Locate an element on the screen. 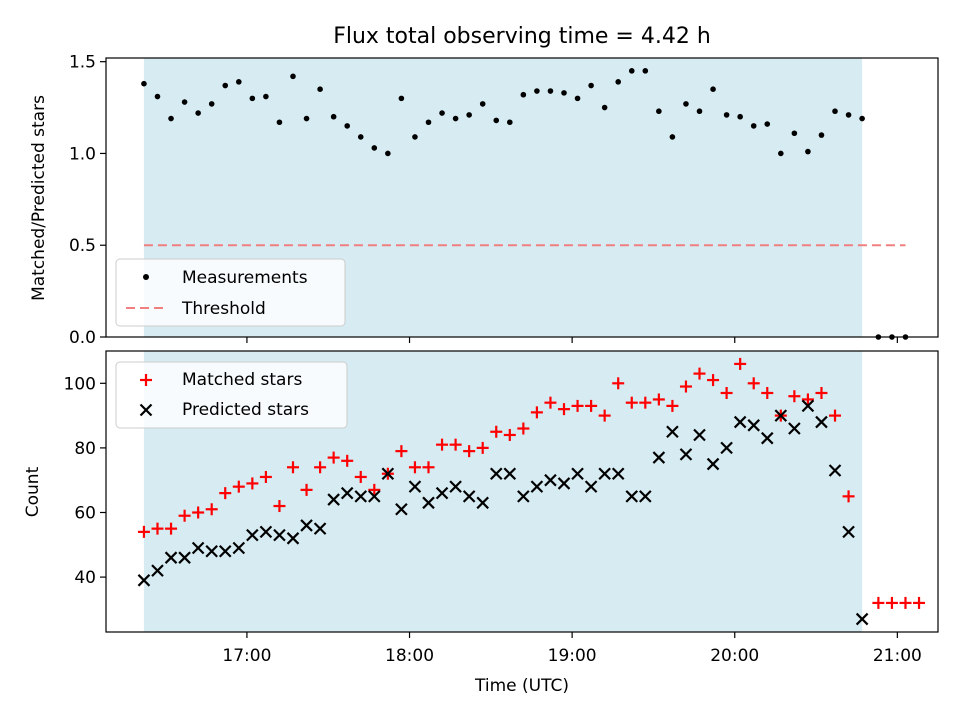 This screenshot has width=960, height=720. bottom-xtick-label: 19:00 is located at coordinates (572, 656).